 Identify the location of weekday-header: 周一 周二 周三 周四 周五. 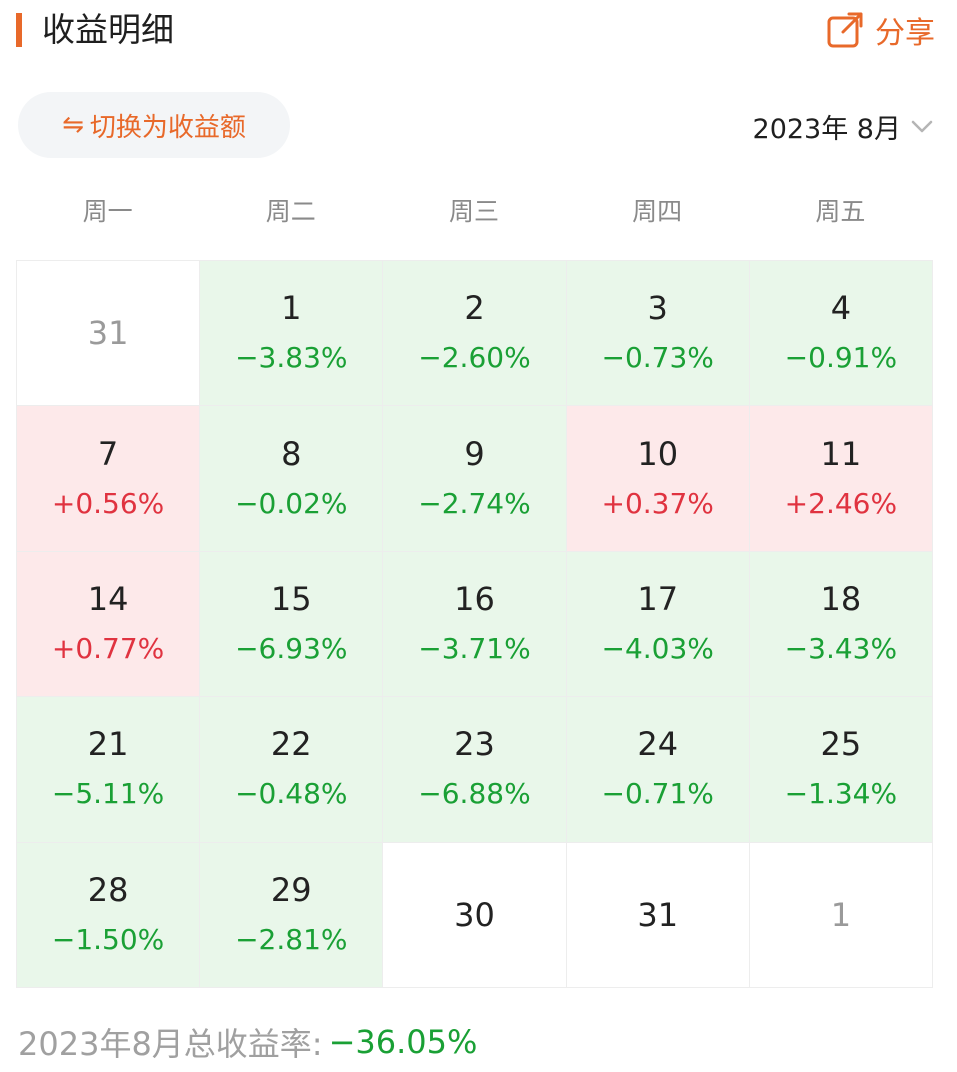
(474, 212).